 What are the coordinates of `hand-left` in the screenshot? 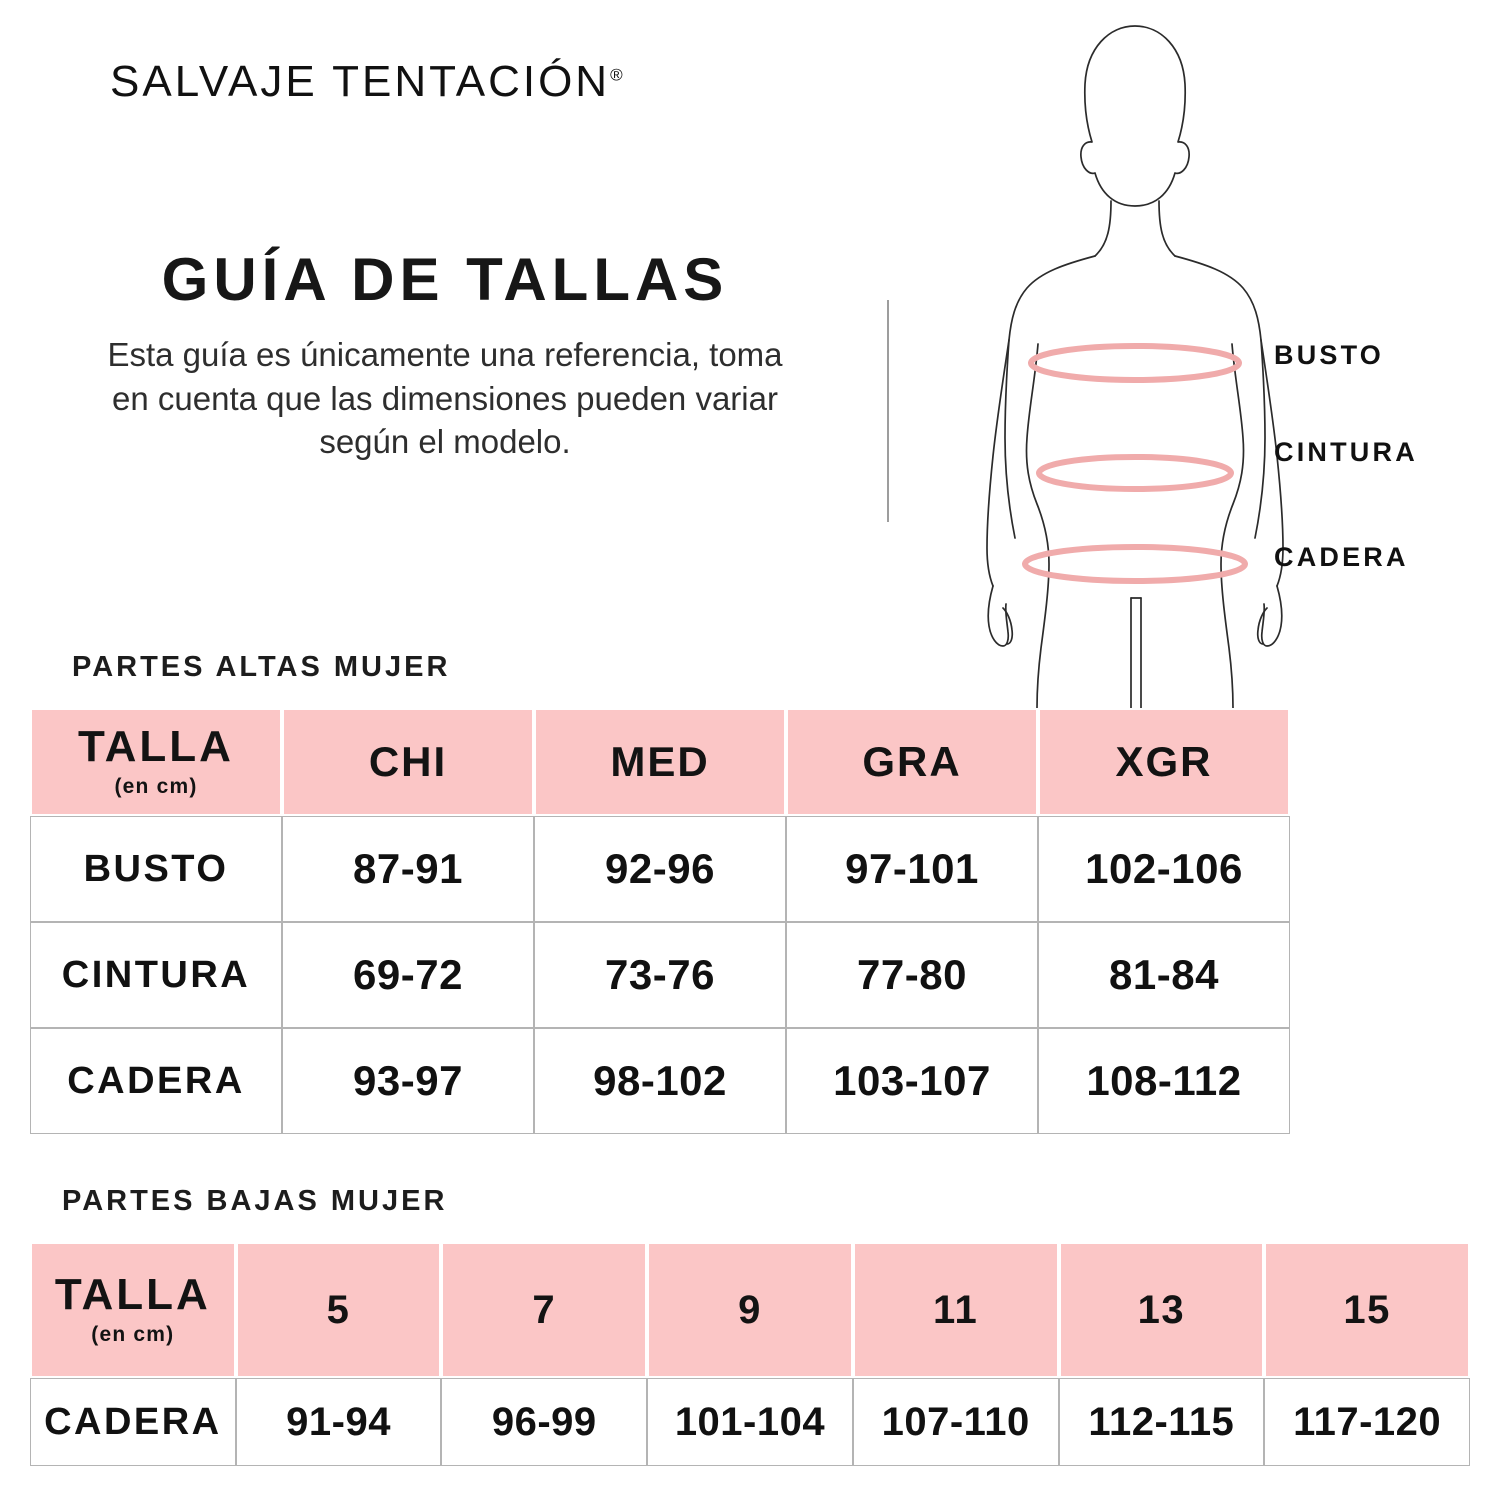 It's located at (998, 616).